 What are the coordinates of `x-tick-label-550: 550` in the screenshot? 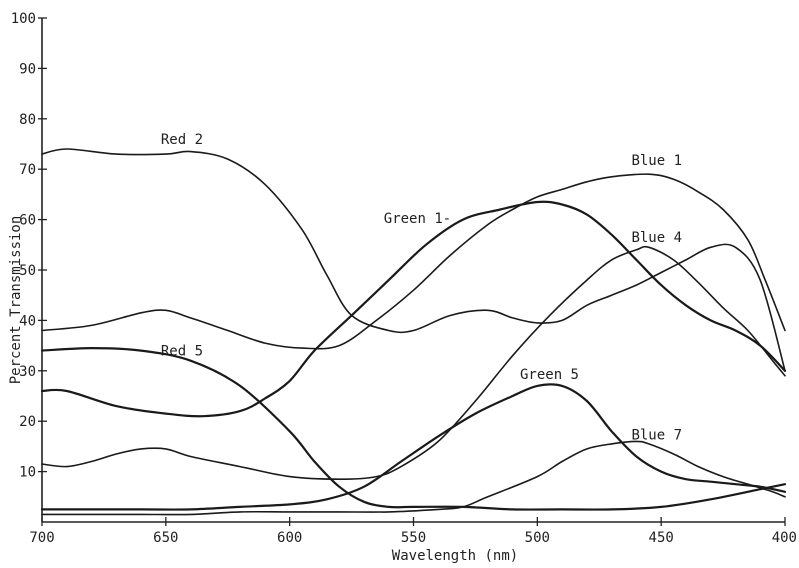 It's located at (413, 538).